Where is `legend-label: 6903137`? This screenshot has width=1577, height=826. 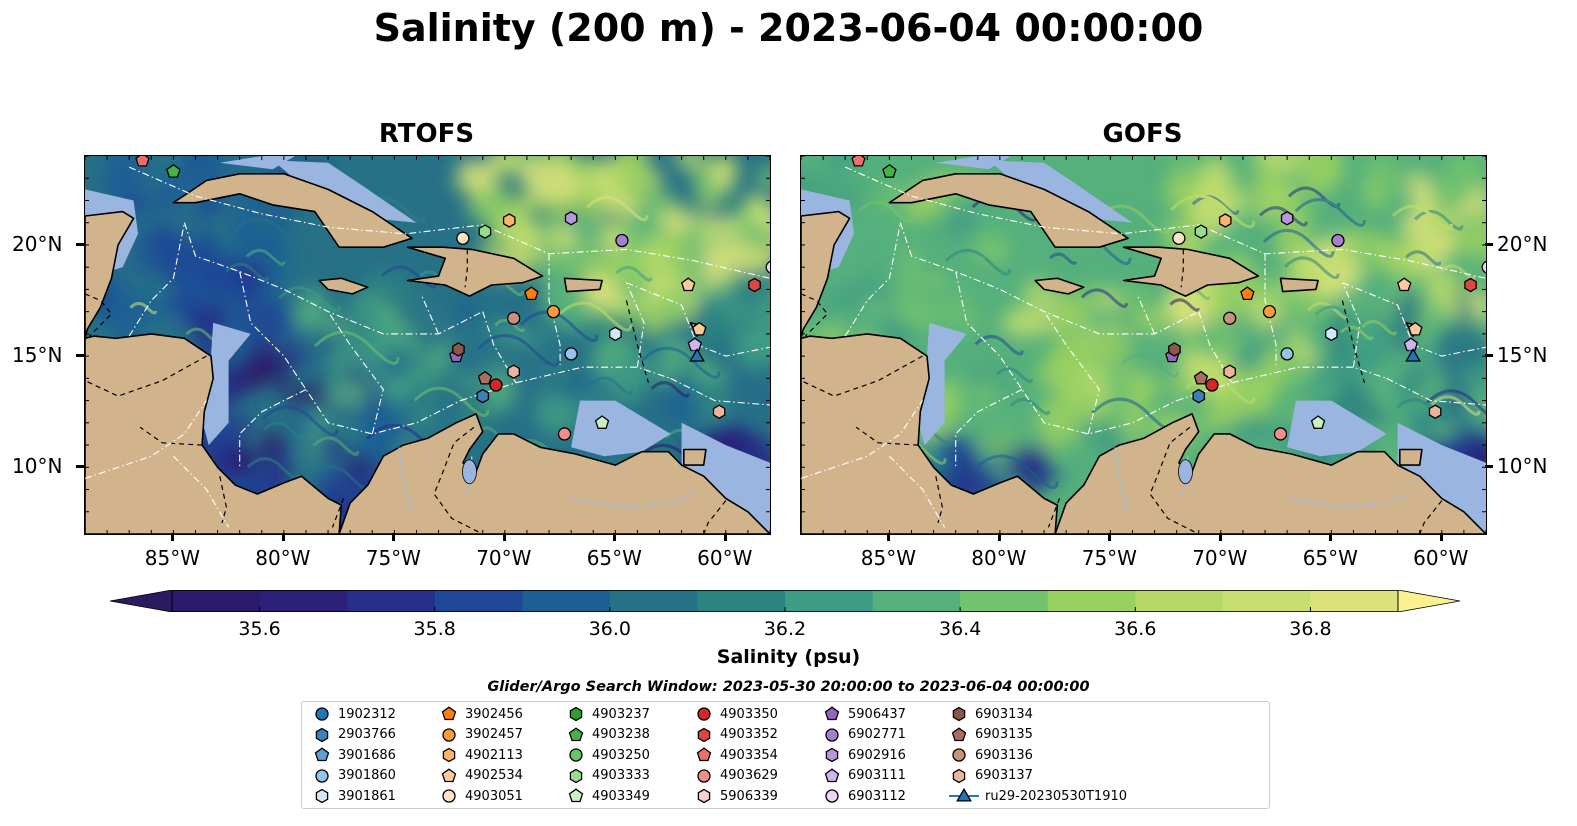 legend-label: 6903137 is located at coordinates (1004, 776).